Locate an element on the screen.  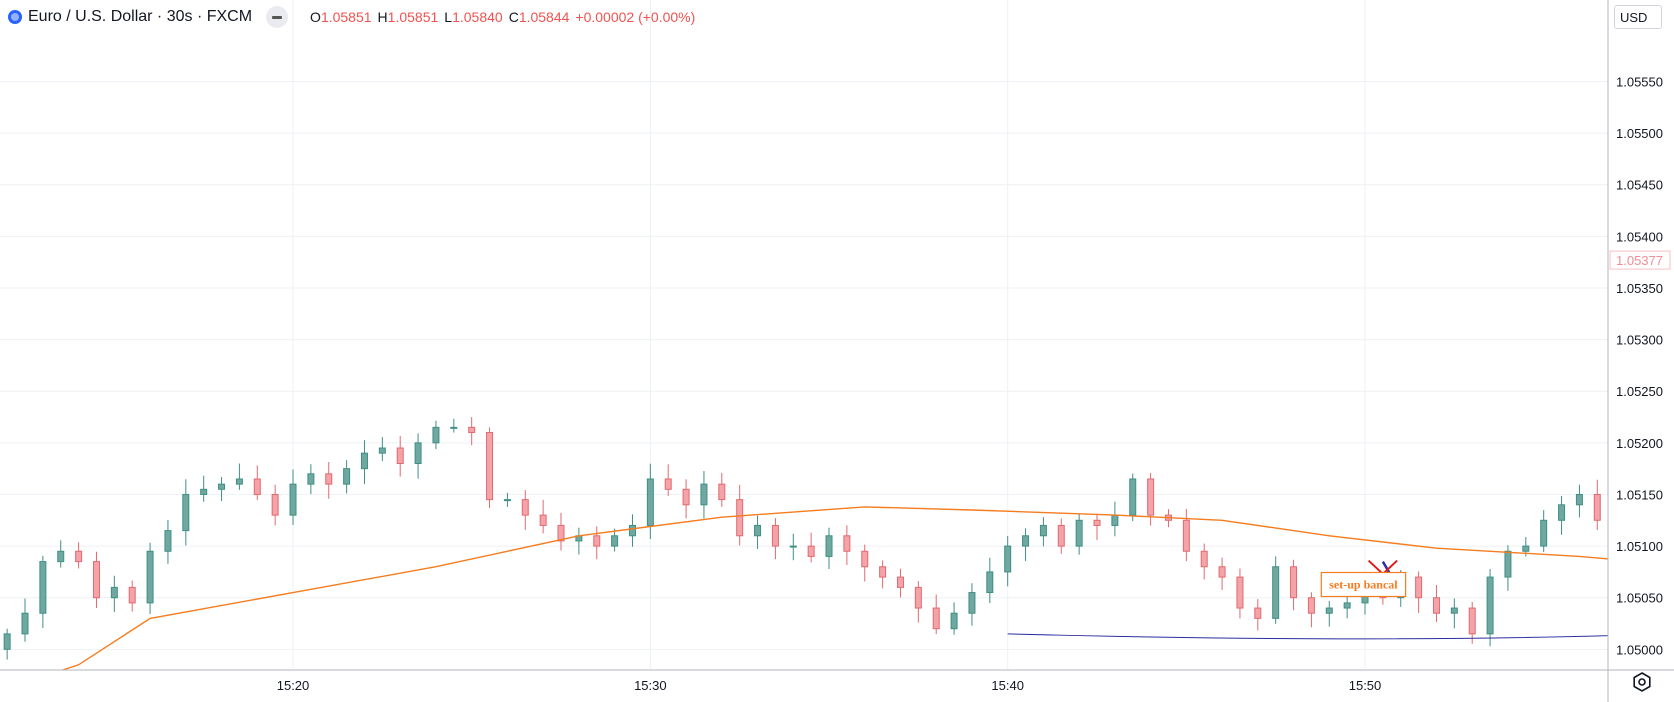
annotation-label-box is located at coordinates (1363, 584).